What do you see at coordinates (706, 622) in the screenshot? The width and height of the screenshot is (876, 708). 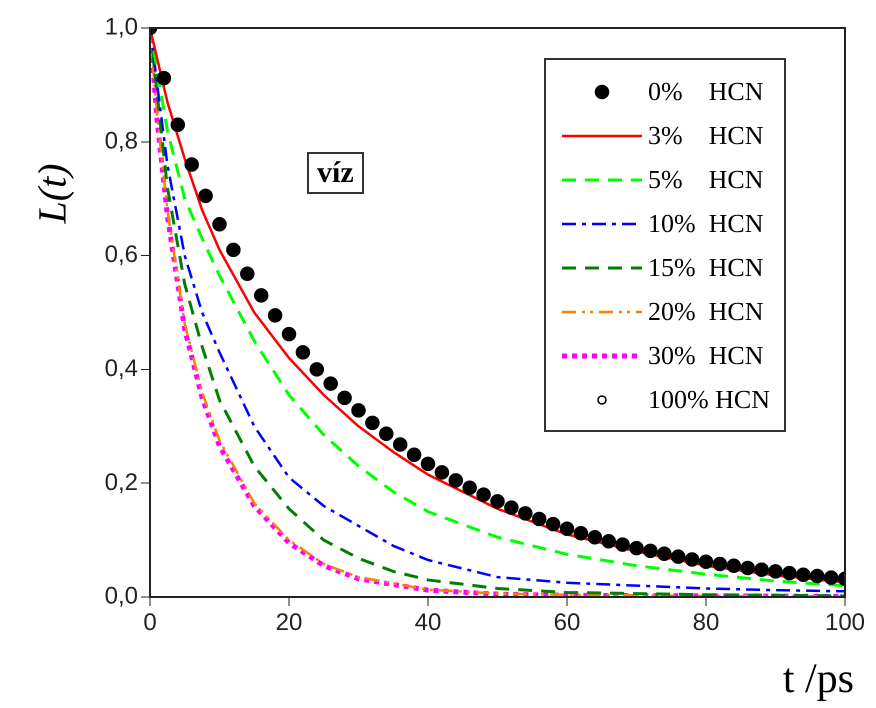 I see `x-tick-label: 80` at bounding box center [706, 622].